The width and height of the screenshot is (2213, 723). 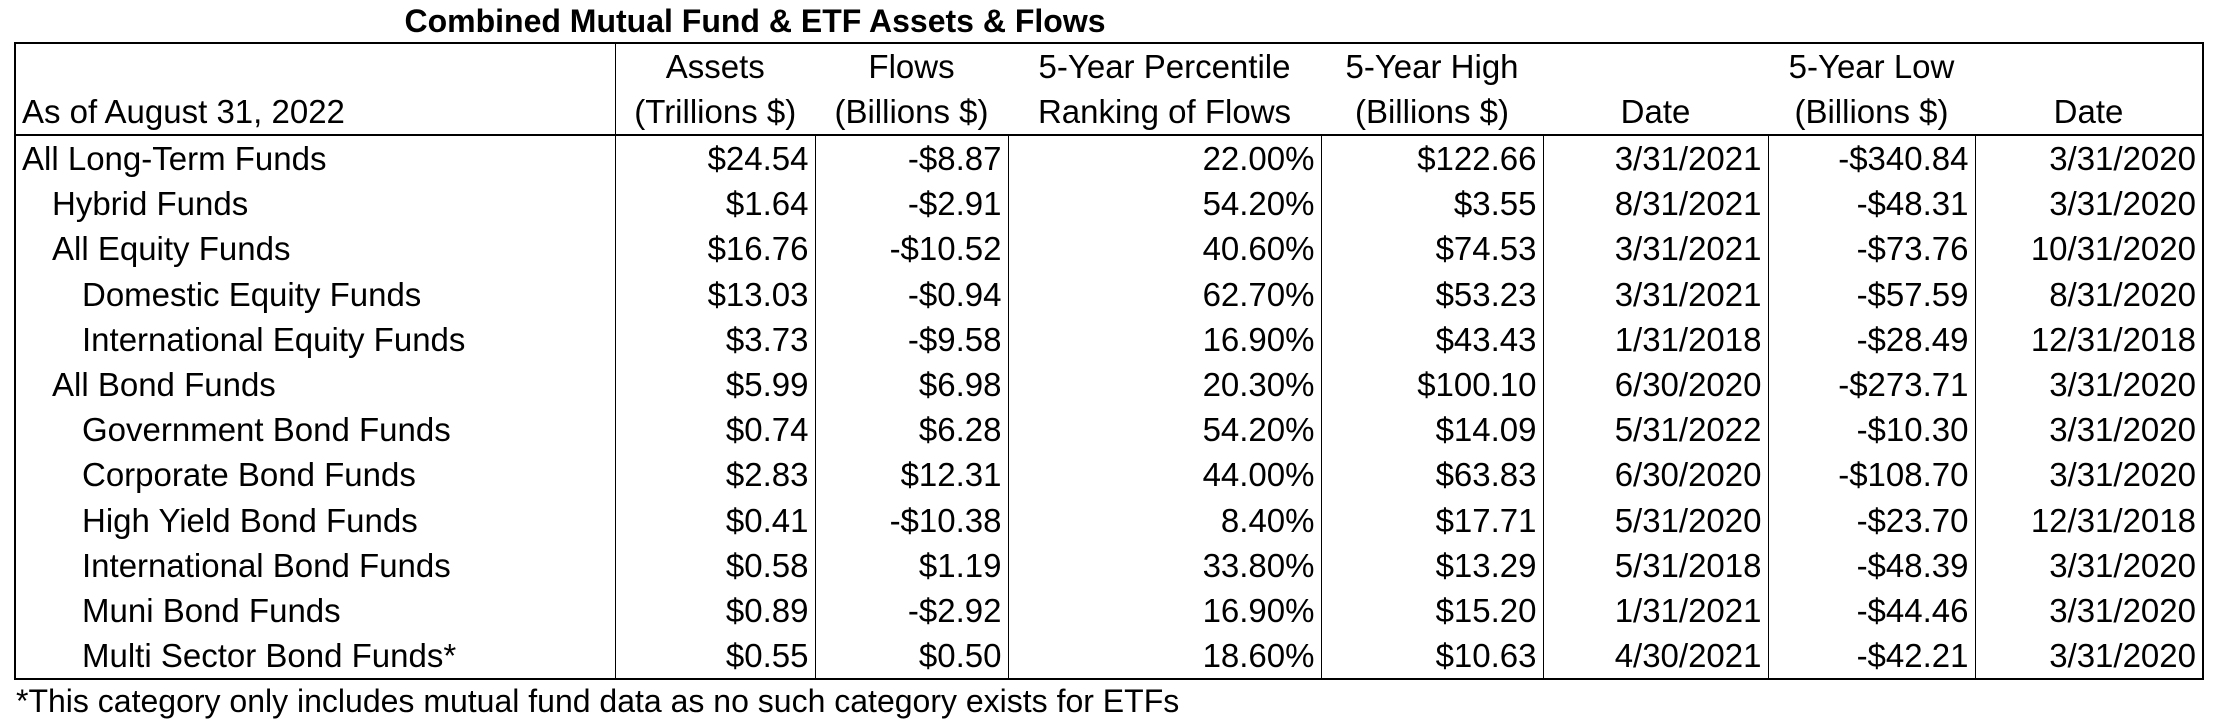 I want to click on assets-cell: $0.74, so click(x=714, y=430).